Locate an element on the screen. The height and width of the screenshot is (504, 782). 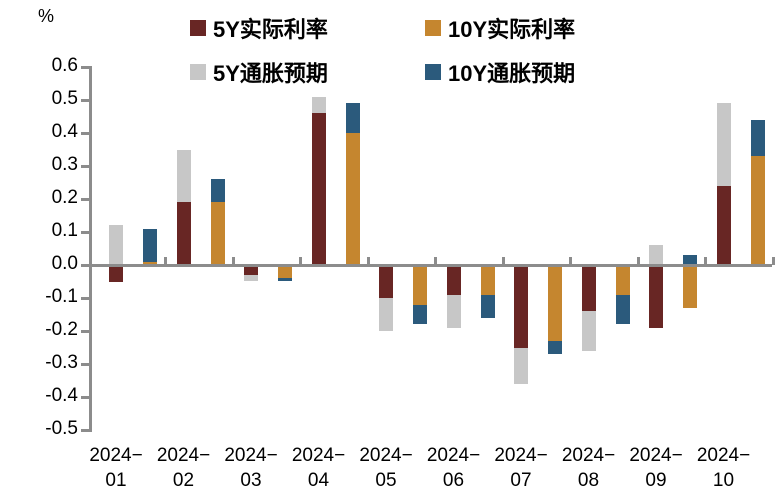
y-axis-tick-label: 0.5 is located at coordinates (64, 98).